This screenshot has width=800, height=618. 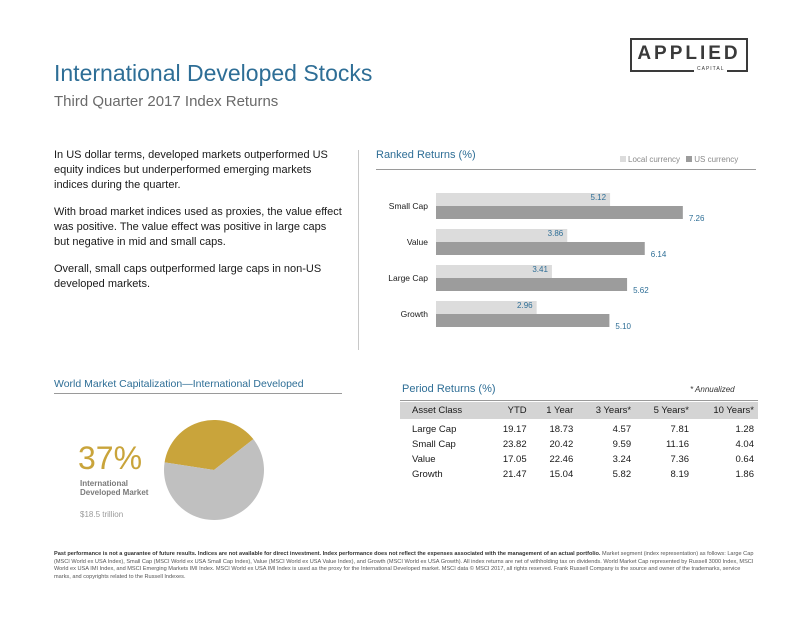 What do you see at coordinates (711, 69) in the screenshot?
I see `logo-subword: CAPITAL` at bounding box center [711, 69].